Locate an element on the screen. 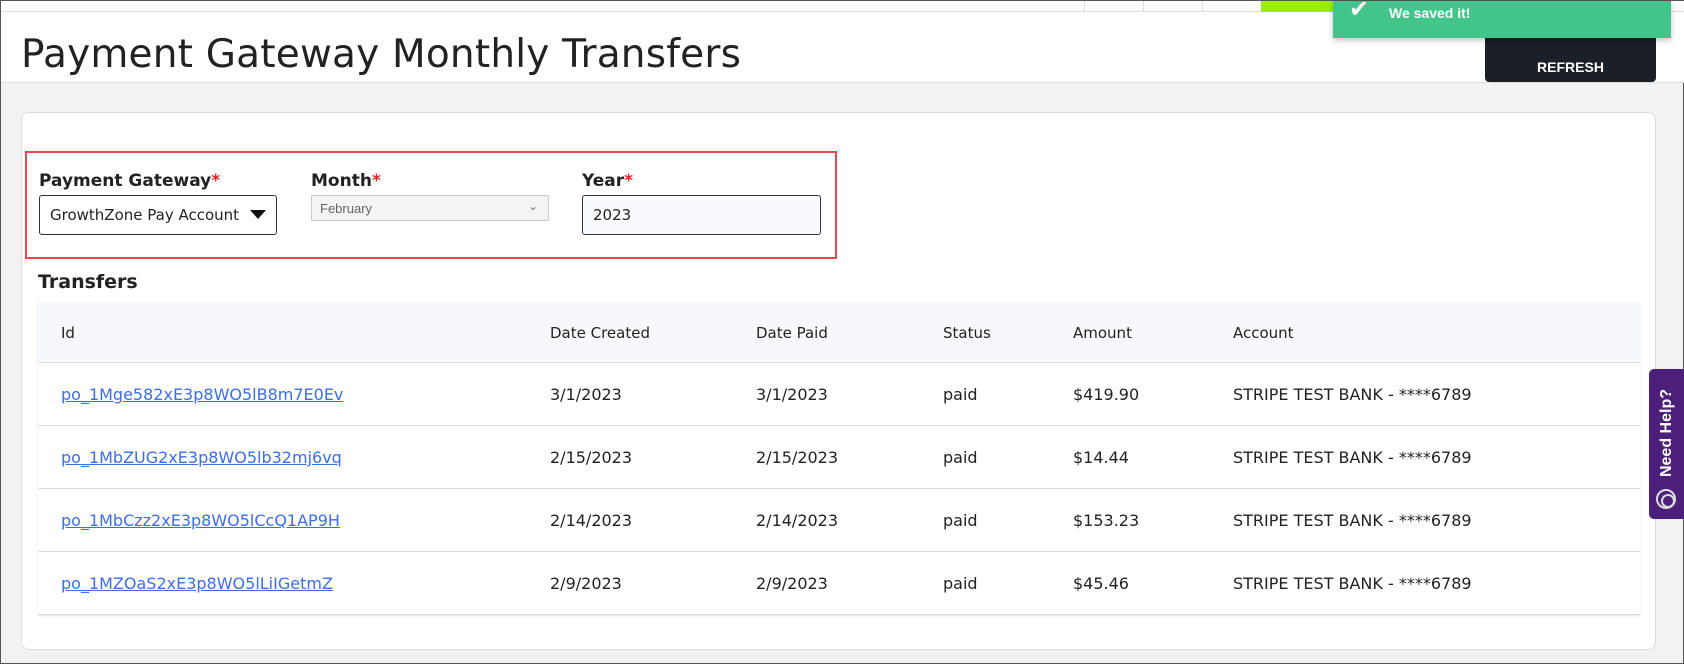  month-label: Month* is located at coordinates (346, 181).